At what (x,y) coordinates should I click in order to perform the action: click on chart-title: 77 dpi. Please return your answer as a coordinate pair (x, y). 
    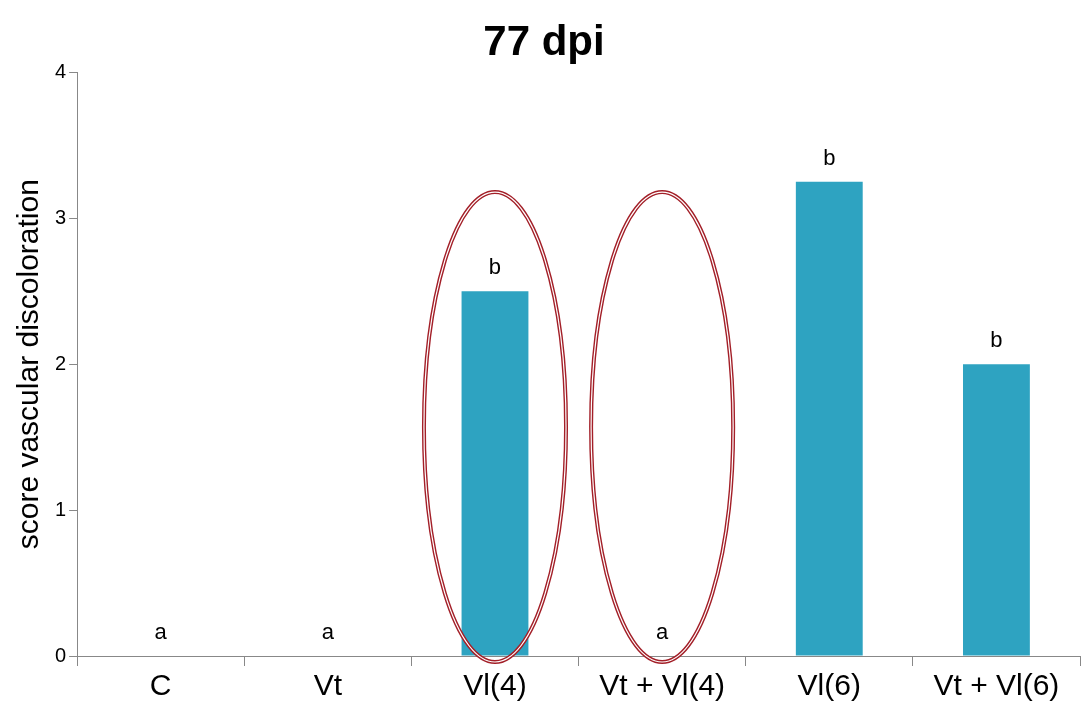
    Looking at the image, I should click on (544, 40).